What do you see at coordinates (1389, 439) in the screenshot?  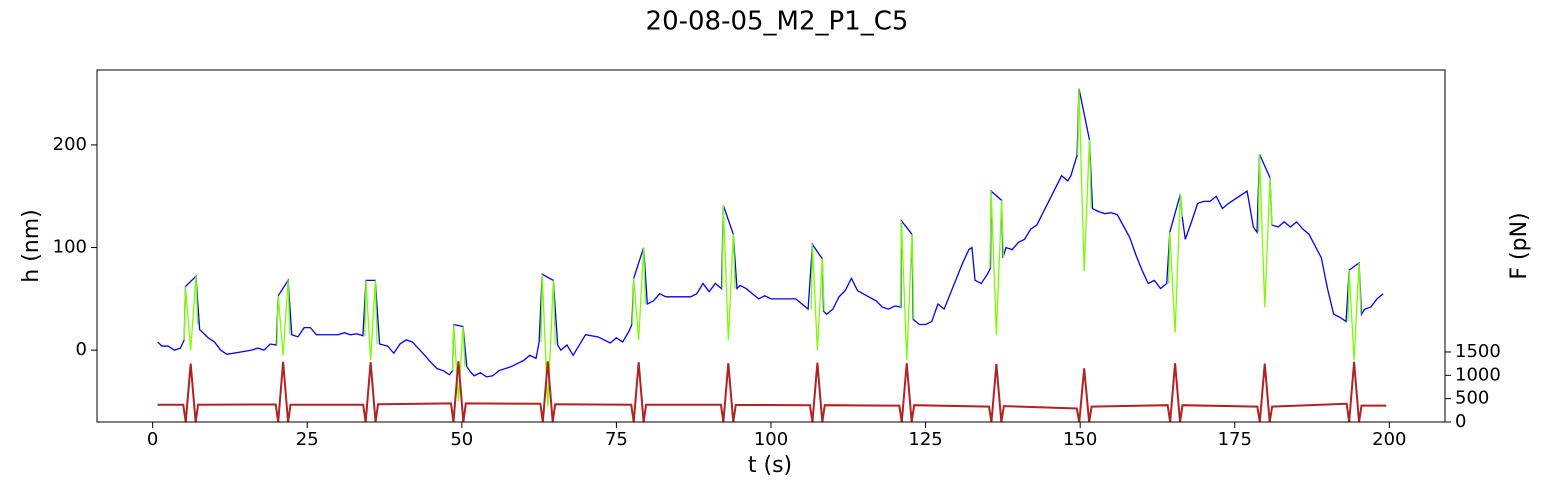 I see `x-tick-label: 200` at bounding box center [1389, 439].